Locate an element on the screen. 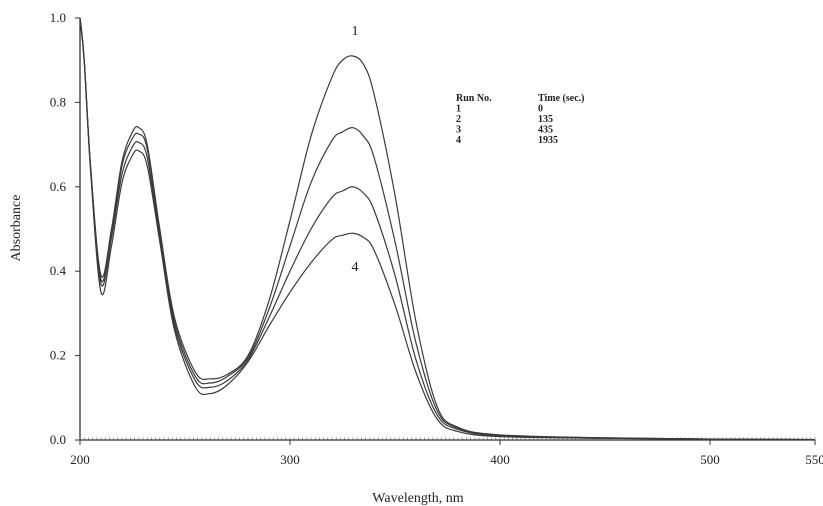 Image resolution: width=823 pixels, height=506 pixels. y-axis-title: Absorbance is located at coordinates (16, 228).